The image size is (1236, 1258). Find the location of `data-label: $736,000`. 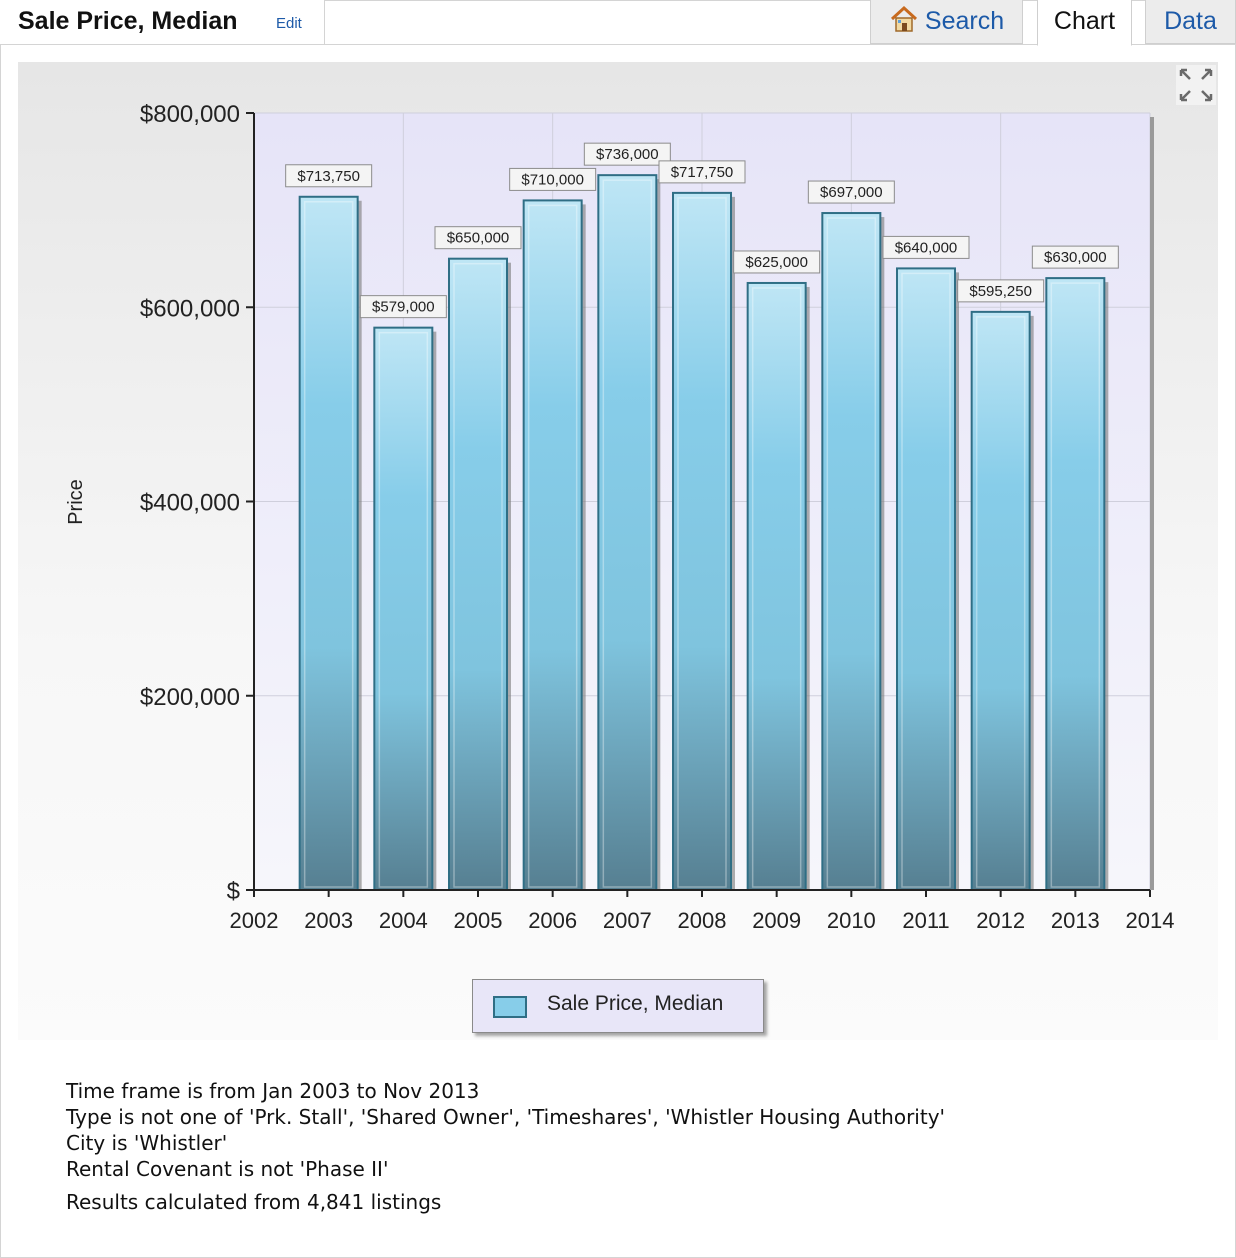

data-label: $736,000 is located at coordinates (627, 154).